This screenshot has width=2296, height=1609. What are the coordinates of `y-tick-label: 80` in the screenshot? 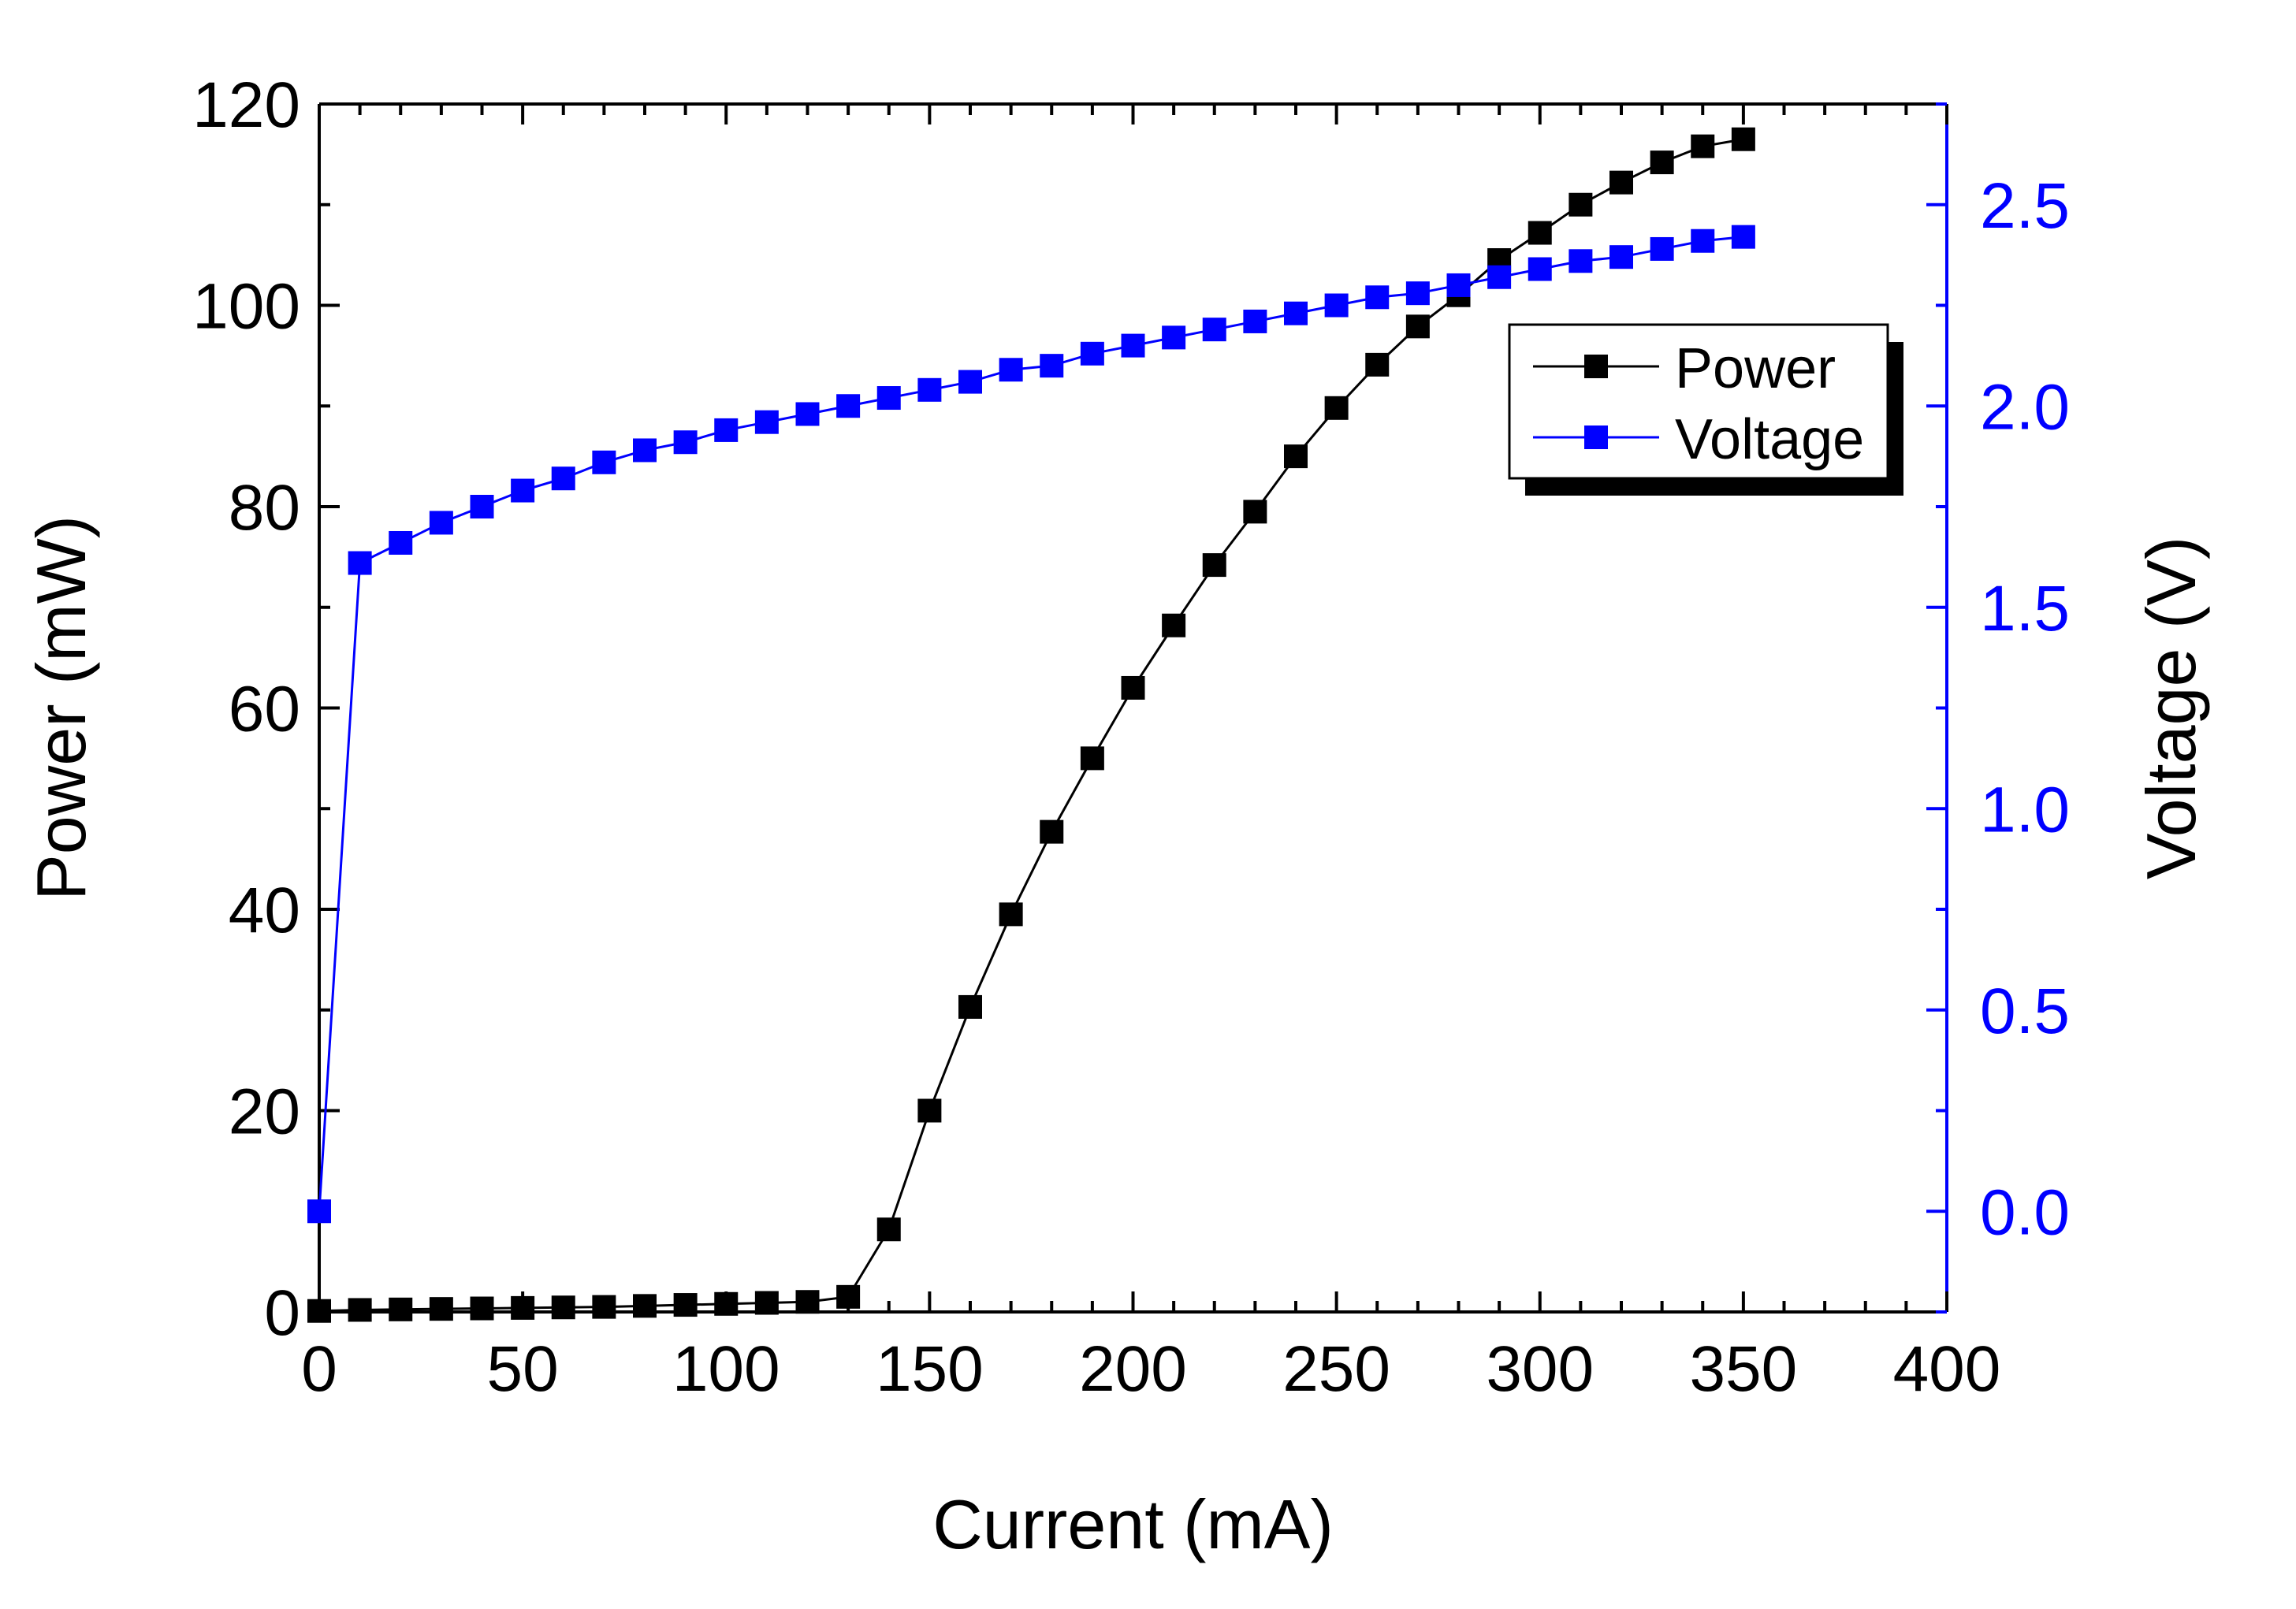 It's located at (264, 508).